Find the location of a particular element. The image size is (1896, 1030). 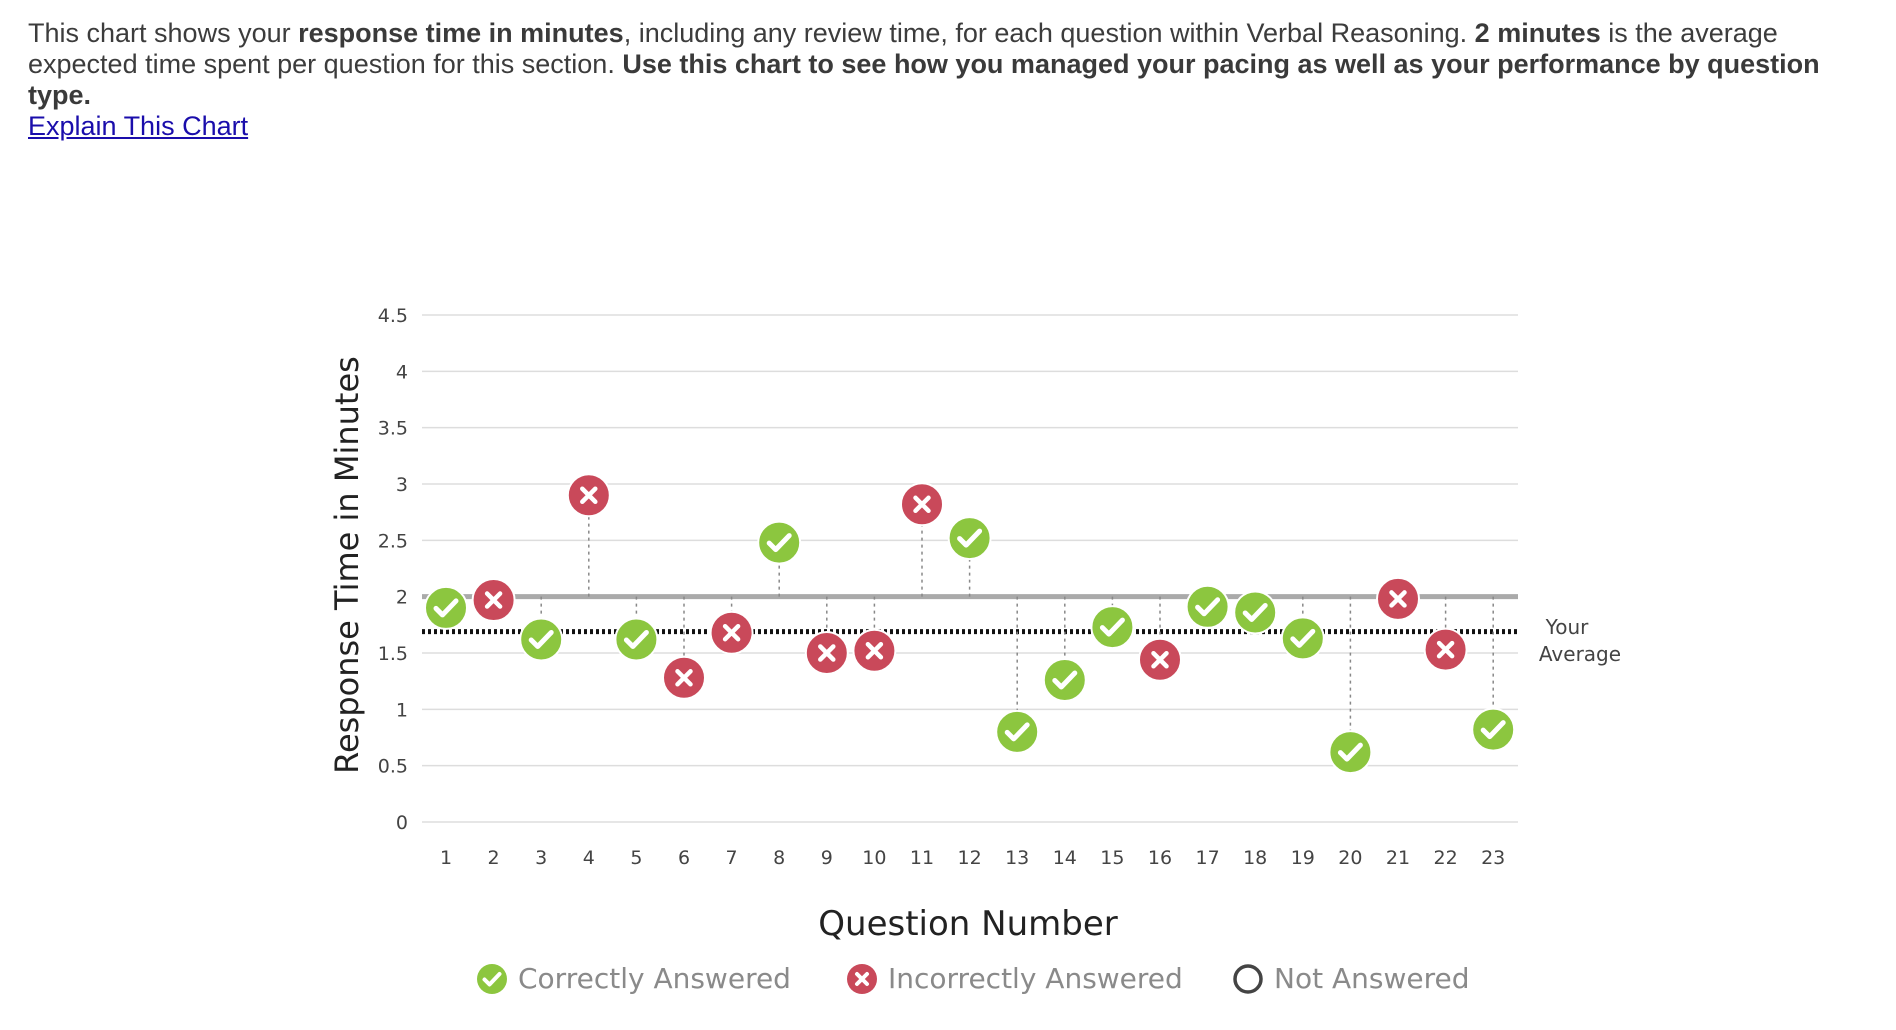

y-tick-labels: 0 0.5 1 1.5 2 2.5 3 3.5 4 4.5 is located at coordinates (393, 569).